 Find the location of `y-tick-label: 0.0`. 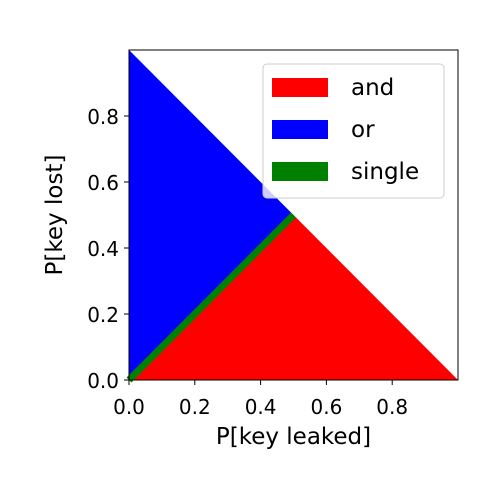

y-tick-label: 0.0 is located at coordinates (103, 381).